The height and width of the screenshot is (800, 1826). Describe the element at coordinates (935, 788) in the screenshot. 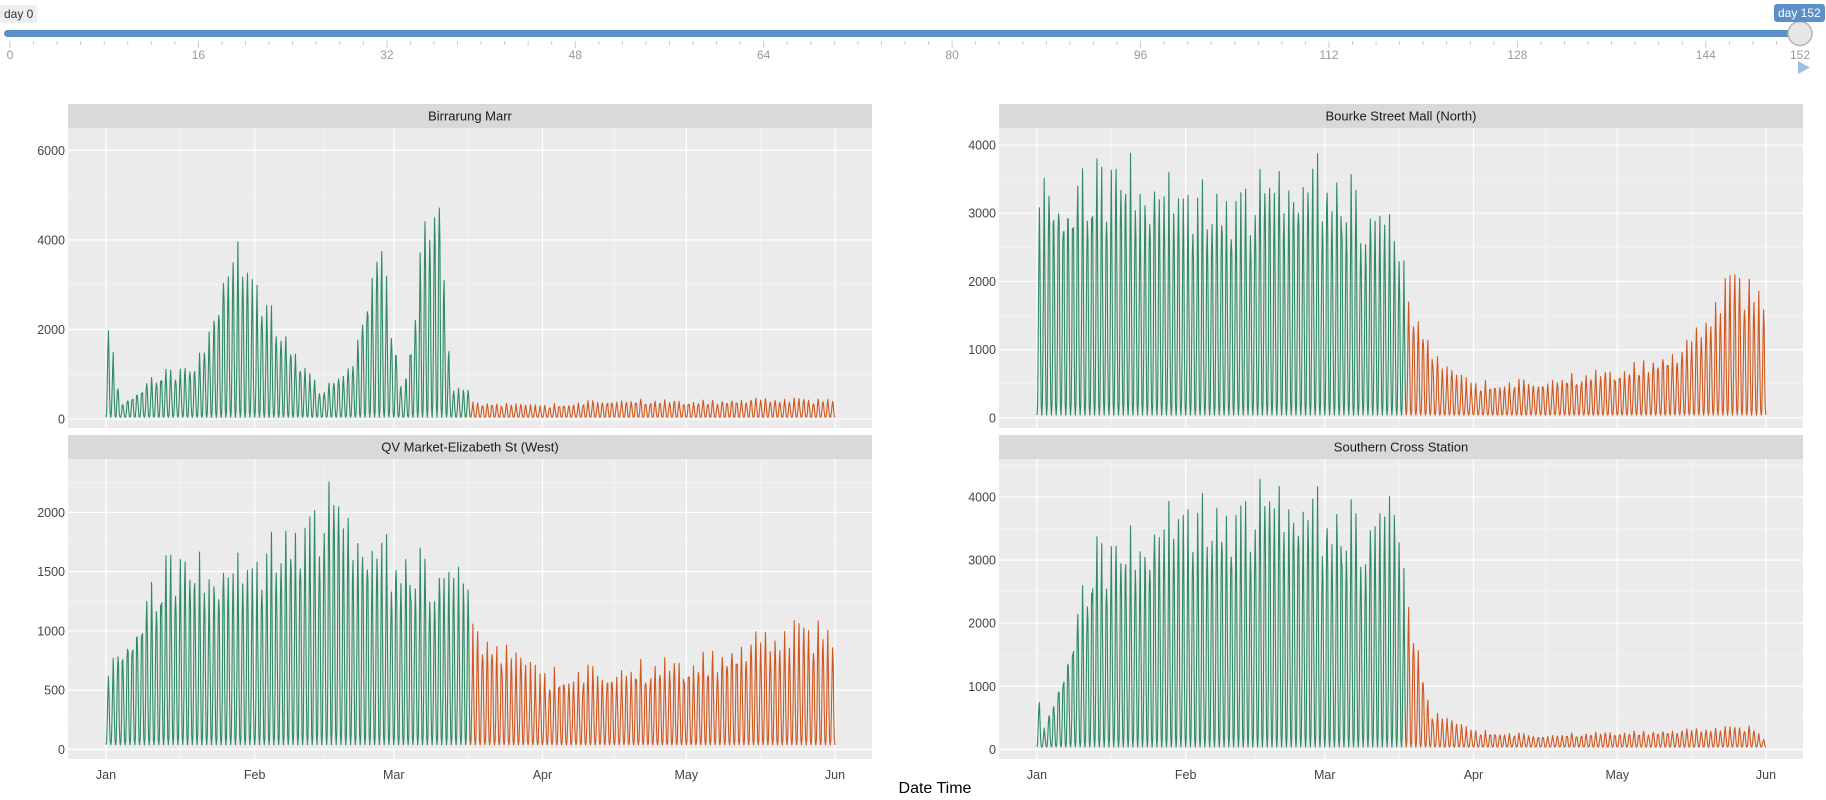

I see `x-axis-title: Date Time` at that location.